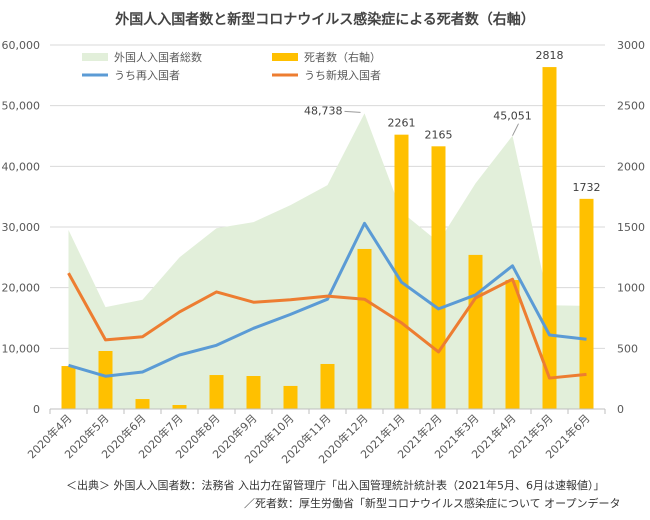 Image resolution: width=650 pixels, height=520 pixels. Describe the element at coordinates (21, 227) in the screenshot. I see `left-tick-label: 30,000` at that location.